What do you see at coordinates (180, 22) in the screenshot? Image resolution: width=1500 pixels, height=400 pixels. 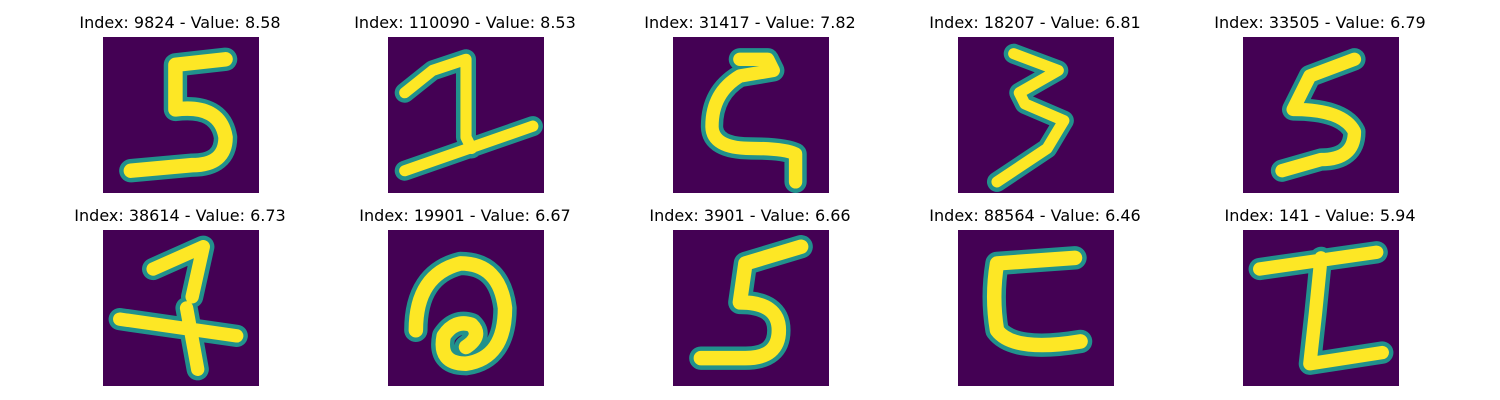 I see `panel-title: Index: 9824 - Value: 8.58` at bounding box center [180, 22].